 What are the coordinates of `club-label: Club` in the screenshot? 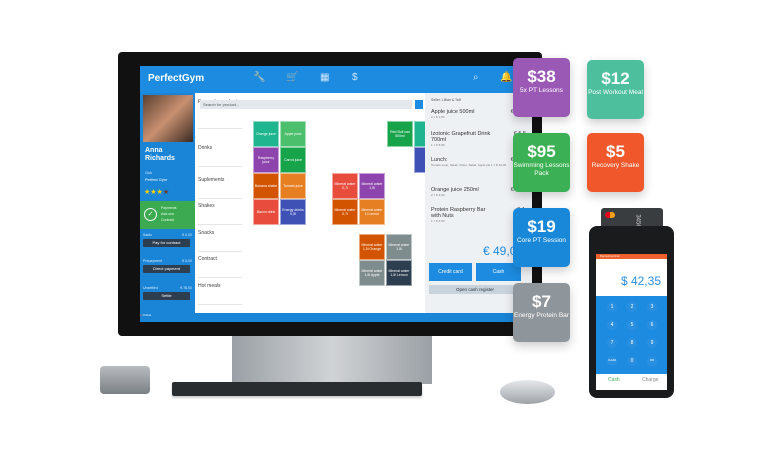 It's located at (149, 173).